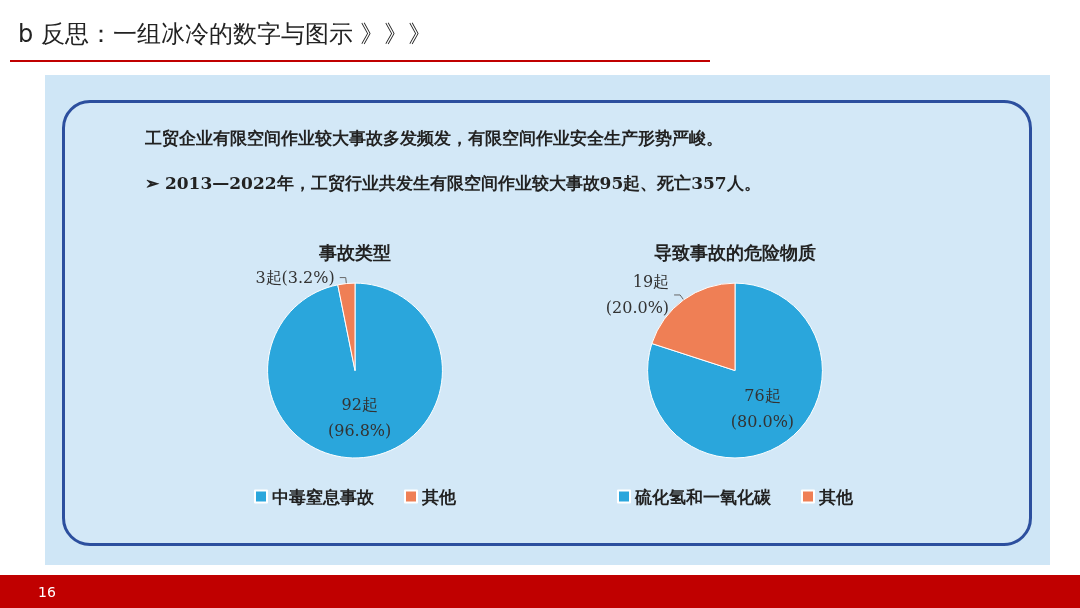  What do you see at coordinates (359, 417) in the screenshot?
I see `data-label: 92起 (96.8%)` at bounding box center [359, 417].